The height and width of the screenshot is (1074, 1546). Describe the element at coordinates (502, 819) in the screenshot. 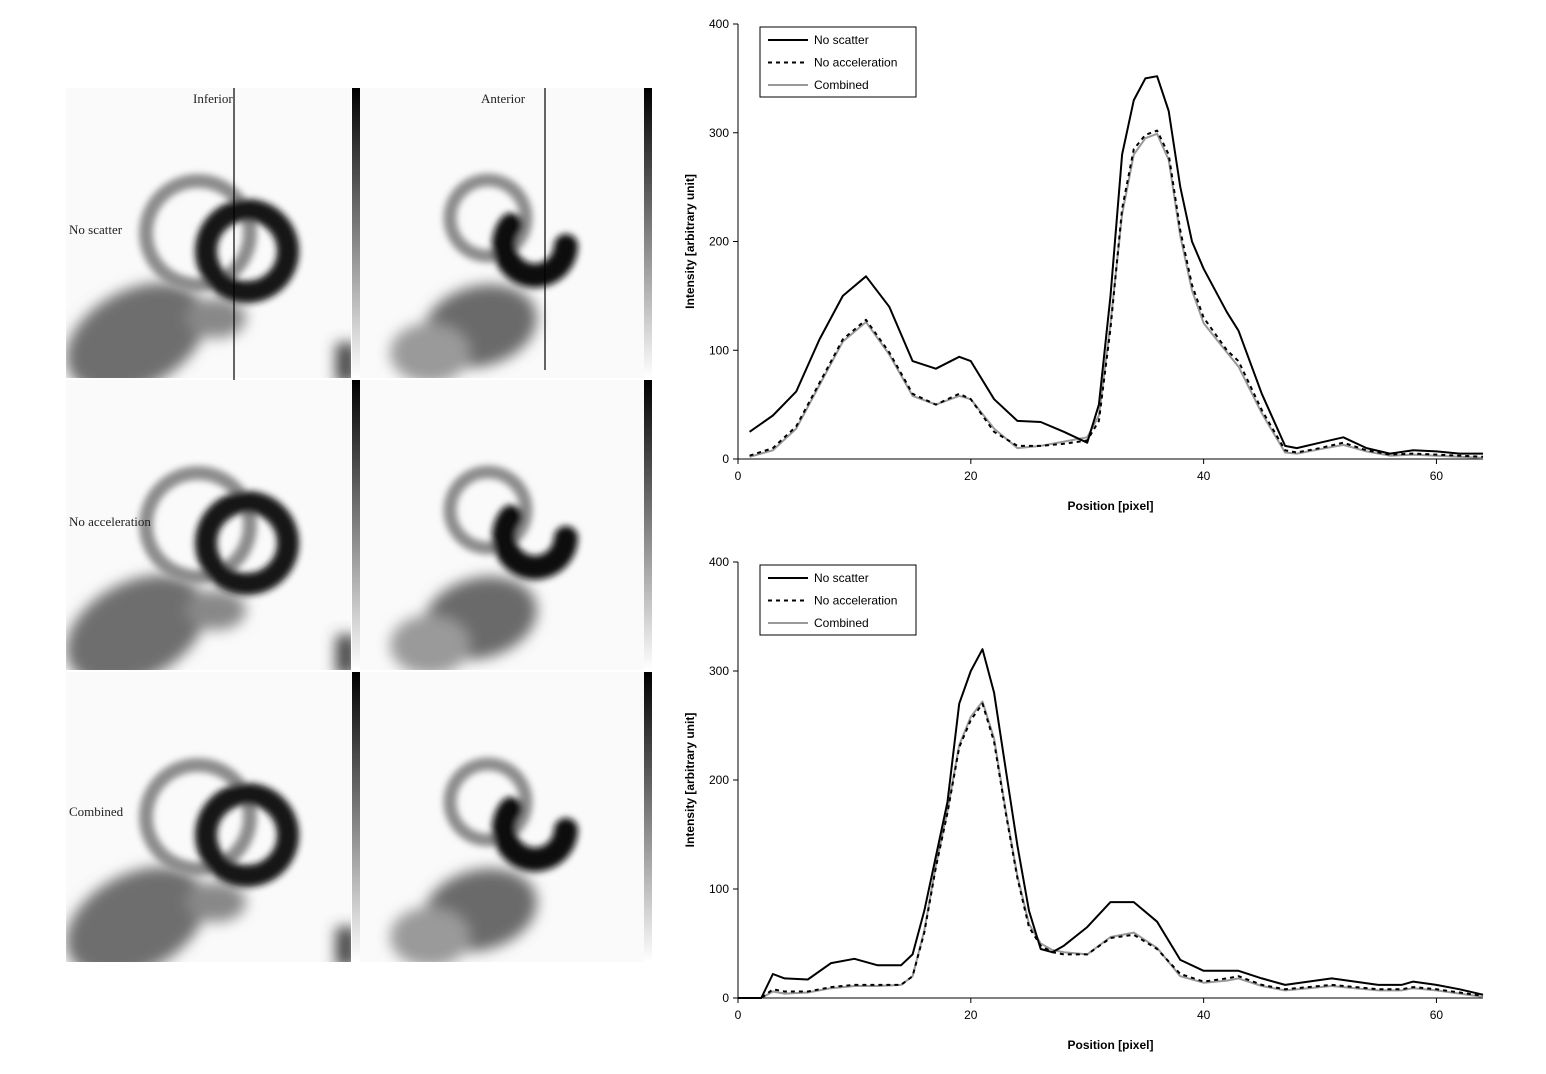

I see `panel-combined-anterior` at that location.